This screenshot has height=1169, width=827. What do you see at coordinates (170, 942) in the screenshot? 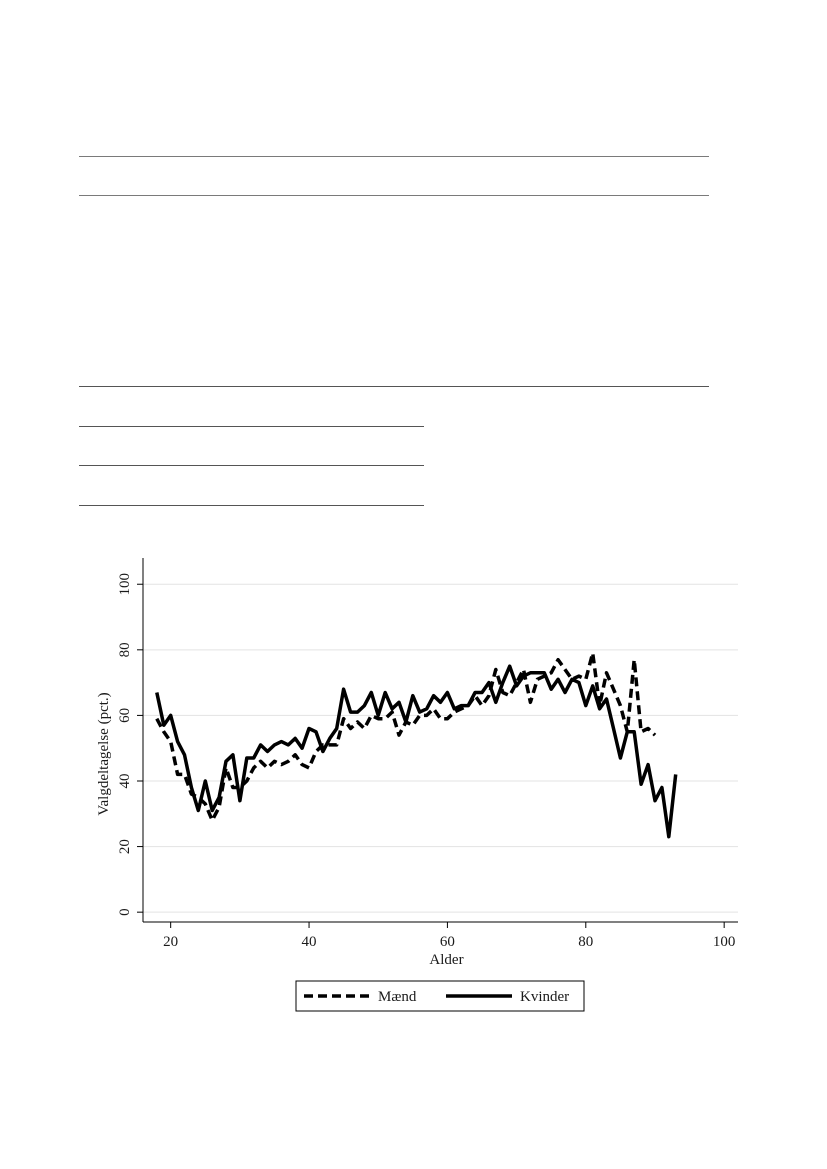
I see `x-tick-label-20: 20` at bounding box center [170, 942].